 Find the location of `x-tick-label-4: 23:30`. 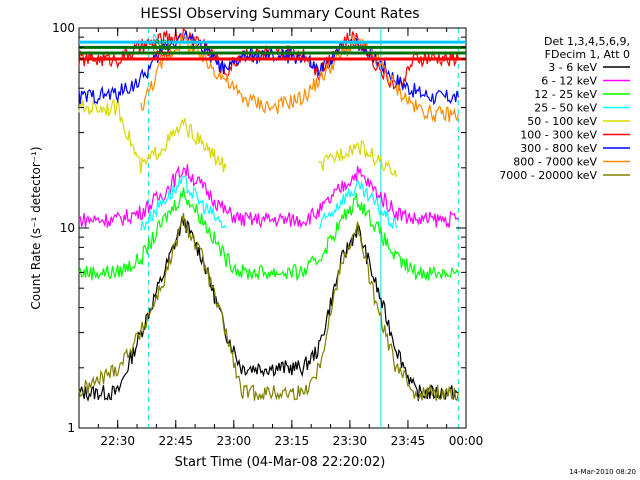

x-tick-label-4: 23:30 is located at coordinates (350, 441).